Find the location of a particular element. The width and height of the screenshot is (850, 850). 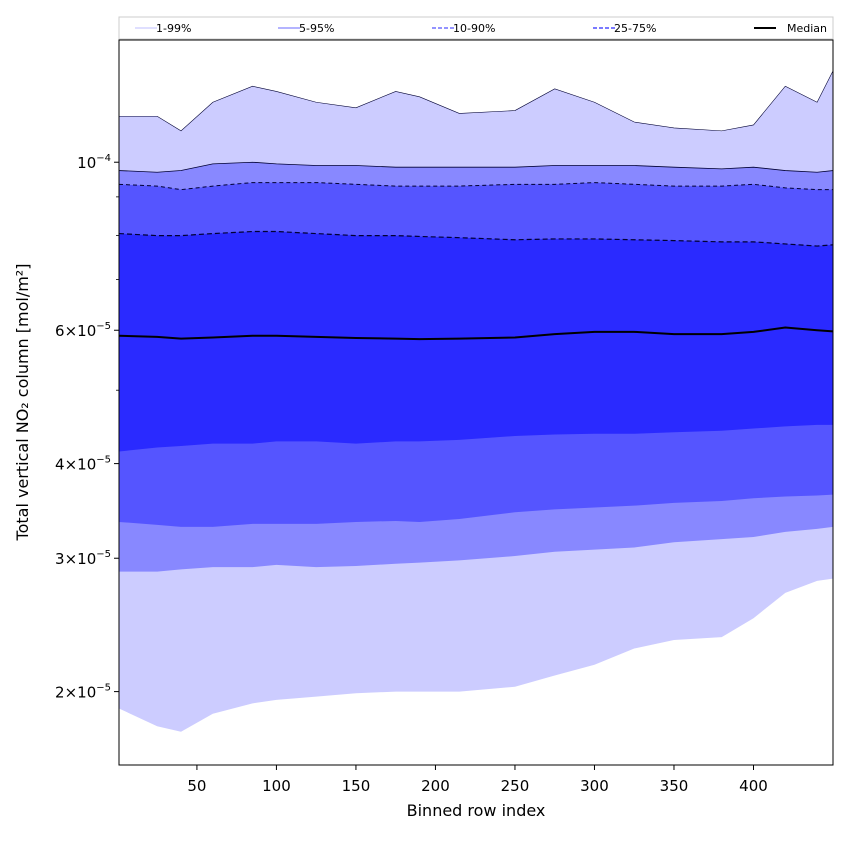

x-axis-label: Binned row index is located at coordinates (476, 810).